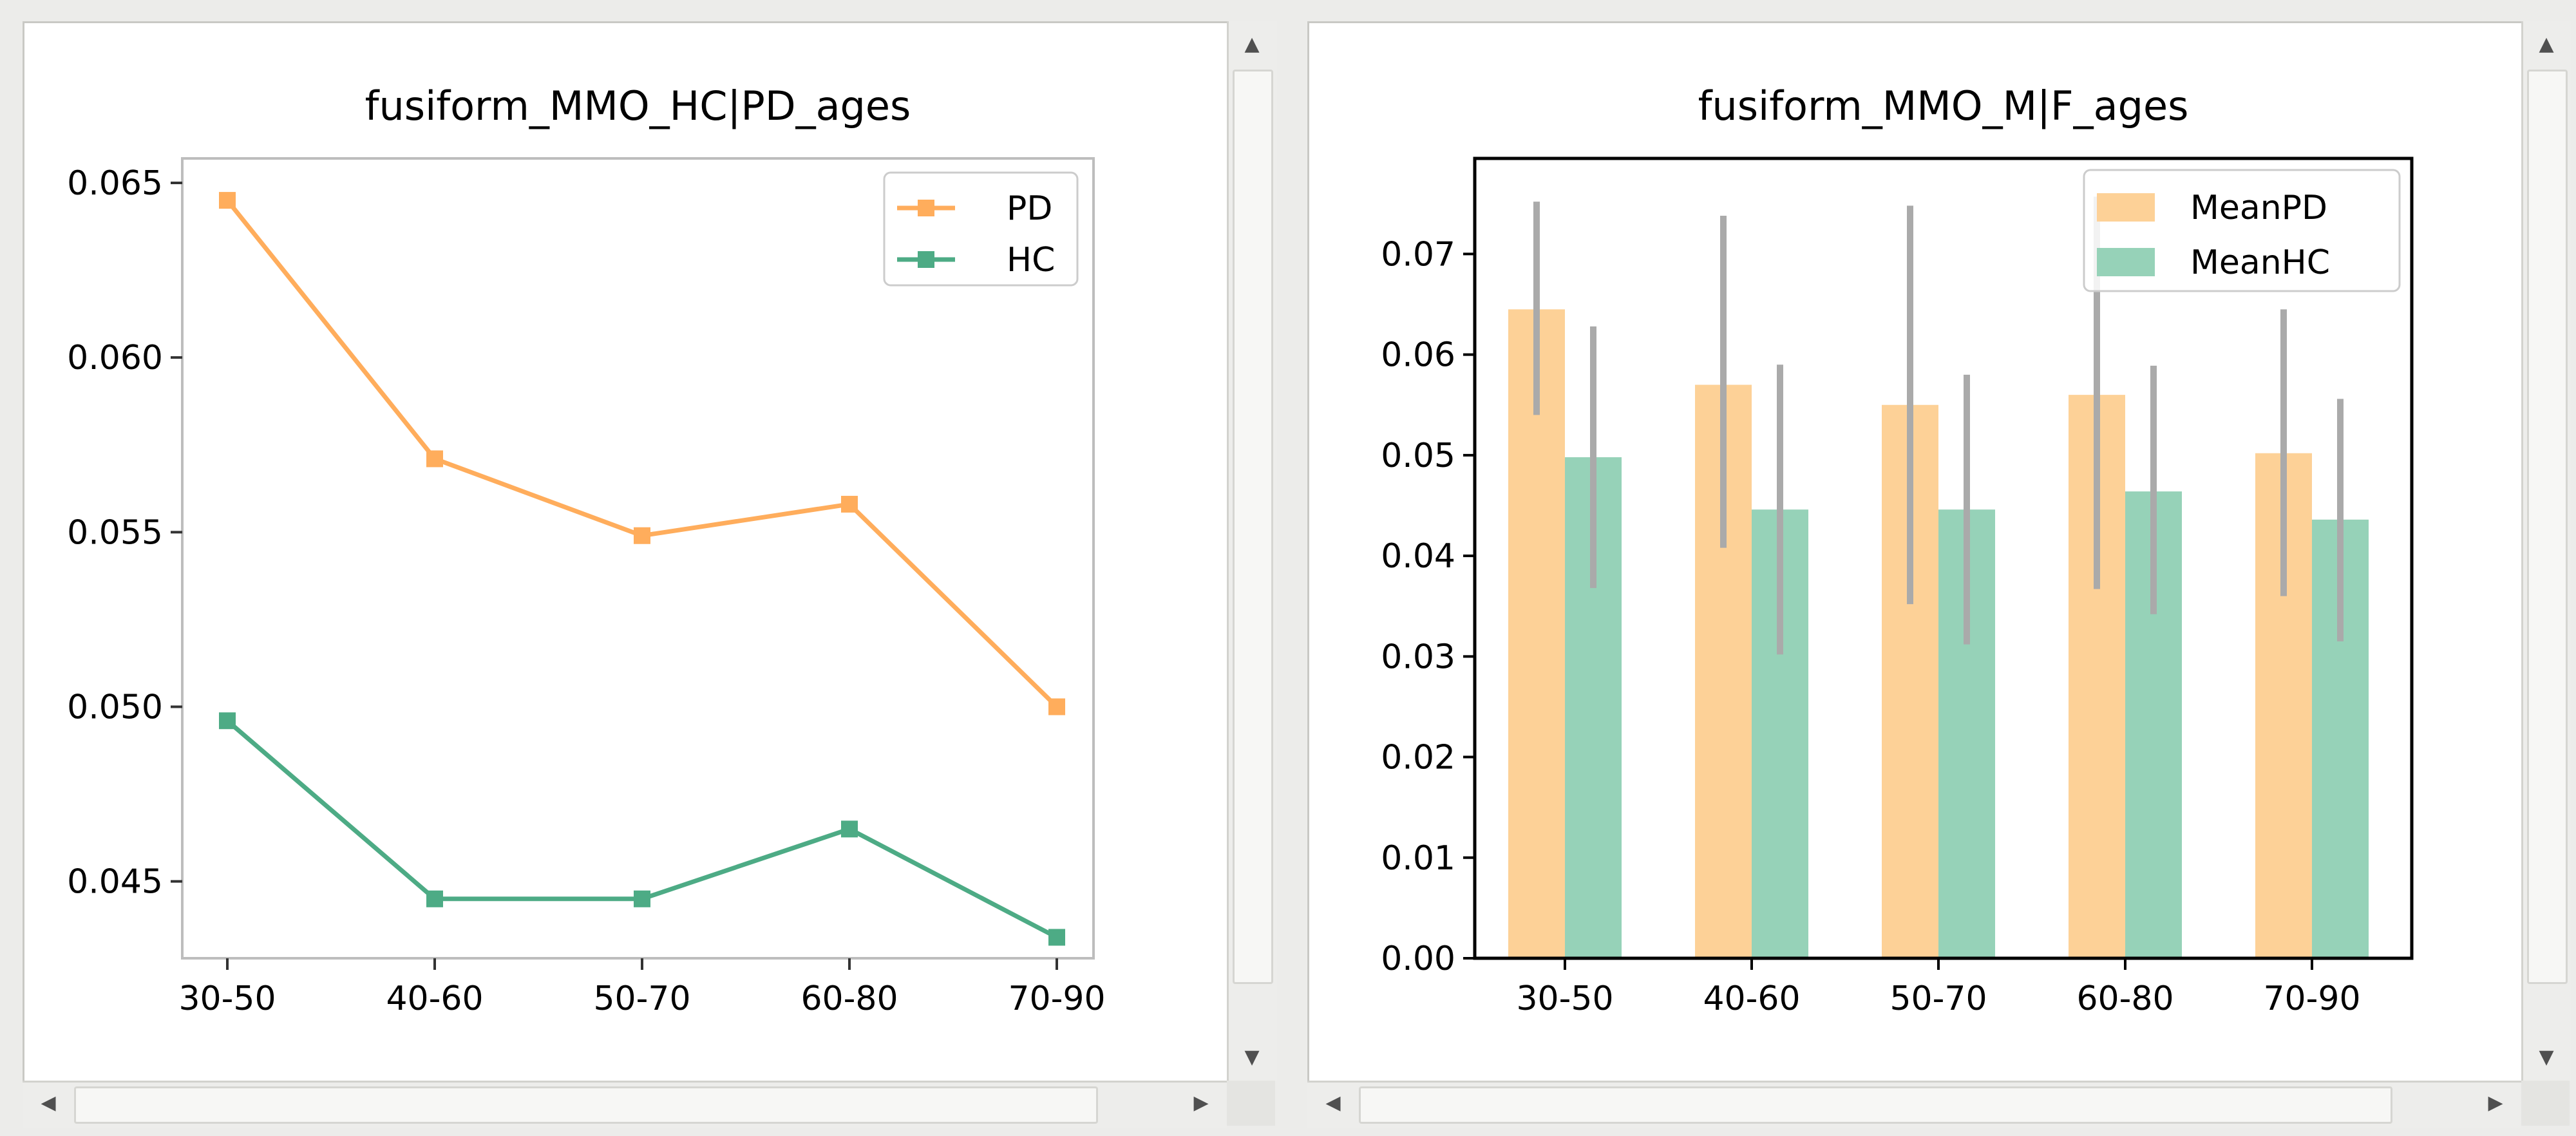 This screenshot has height=1136, width=2576. What do you see at coordinates (1944, 106) in the screenshot?
I see `chart-title: fusiform_MMO_M|F_ages` at bounding box center [1944, 106].